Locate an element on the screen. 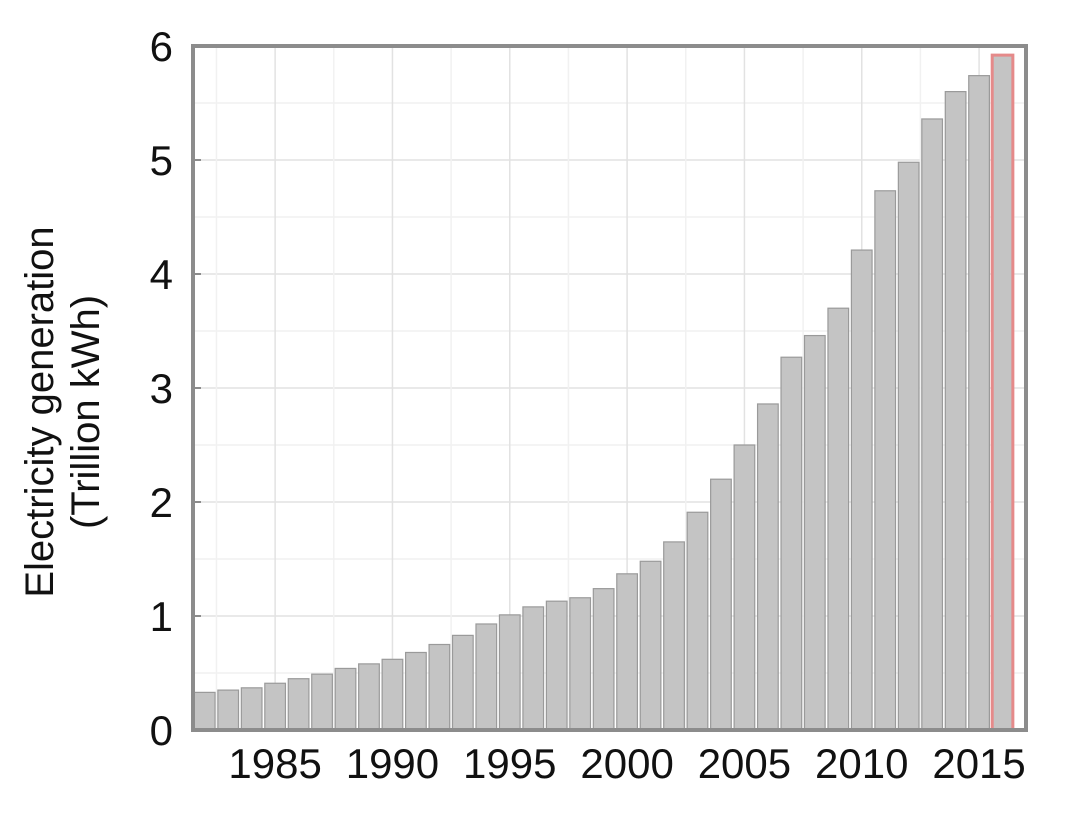 The width and height of the screenshot is (1070, 818). y-tick-label: 6 is located at coordinates (161, 46).